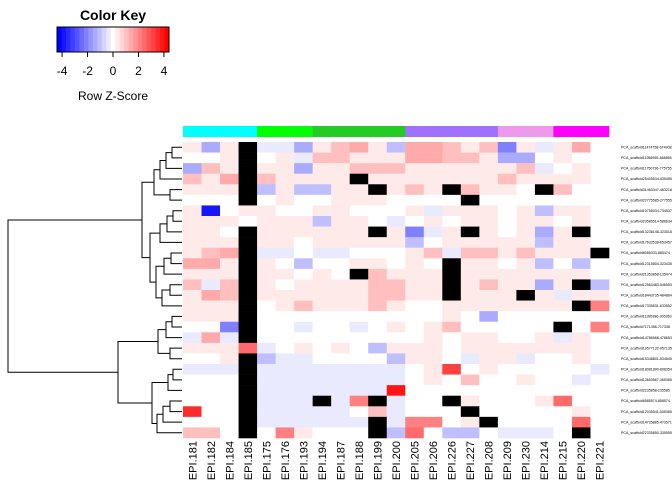 The width and height of the screenshot is (672, 480). Describe the element at coordinates (378, 131) in the screenshot. I see `column-color-el_EPI.199` at that location.